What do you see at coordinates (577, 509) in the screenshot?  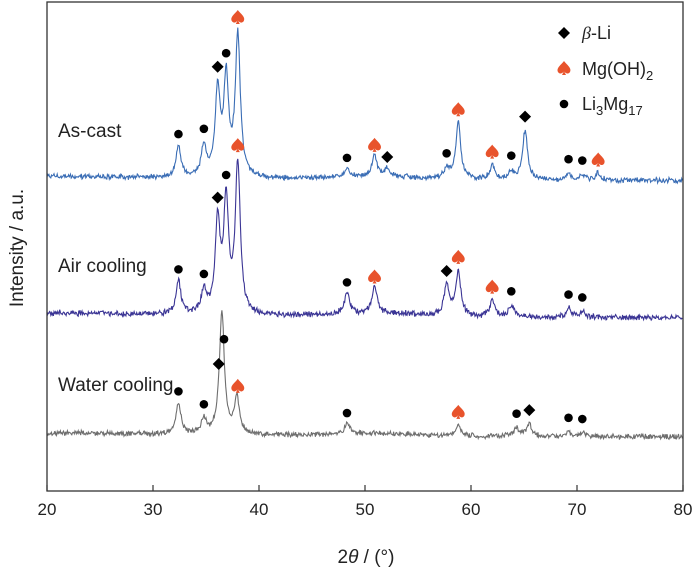 I see `x-tick-label: 70` at bounding box center [577, 509].